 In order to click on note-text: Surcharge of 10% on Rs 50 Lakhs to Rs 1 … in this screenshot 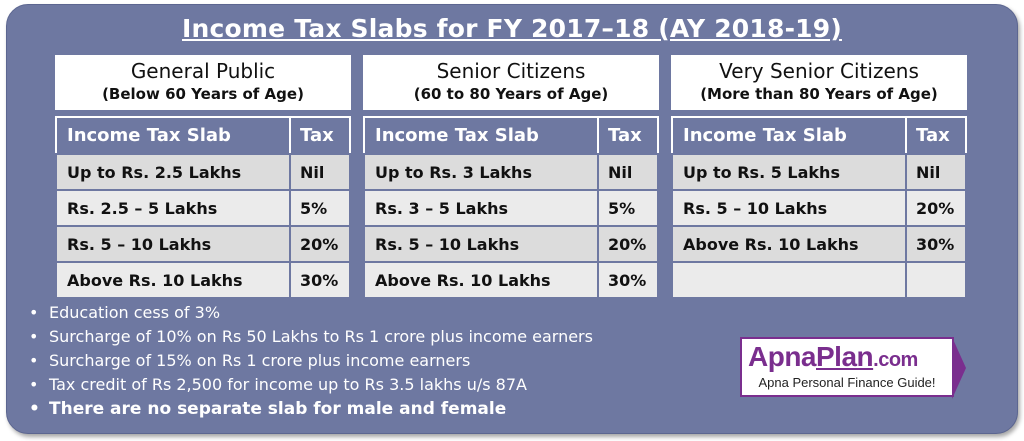, I will do `click(321, 336)`.